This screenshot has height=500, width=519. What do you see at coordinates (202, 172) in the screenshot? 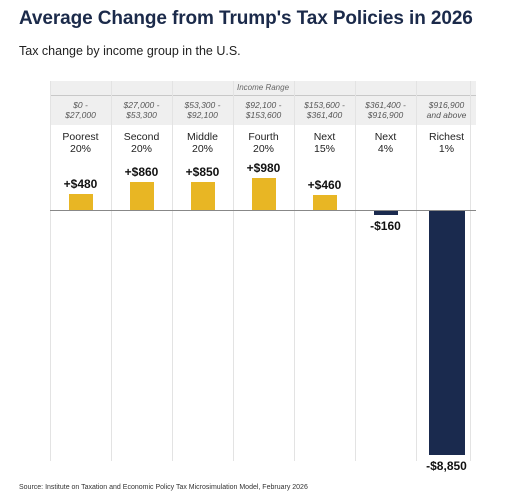
I see `value-label: +$850` at bounding box center [202, 172].